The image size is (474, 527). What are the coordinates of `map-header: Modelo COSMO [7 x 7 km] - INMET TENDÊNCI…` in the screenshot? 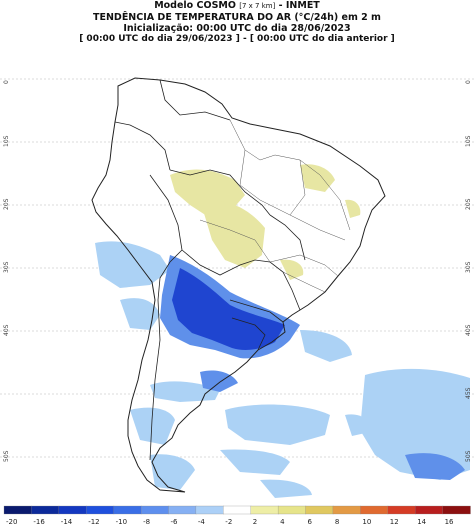 It's located at (237, 24).